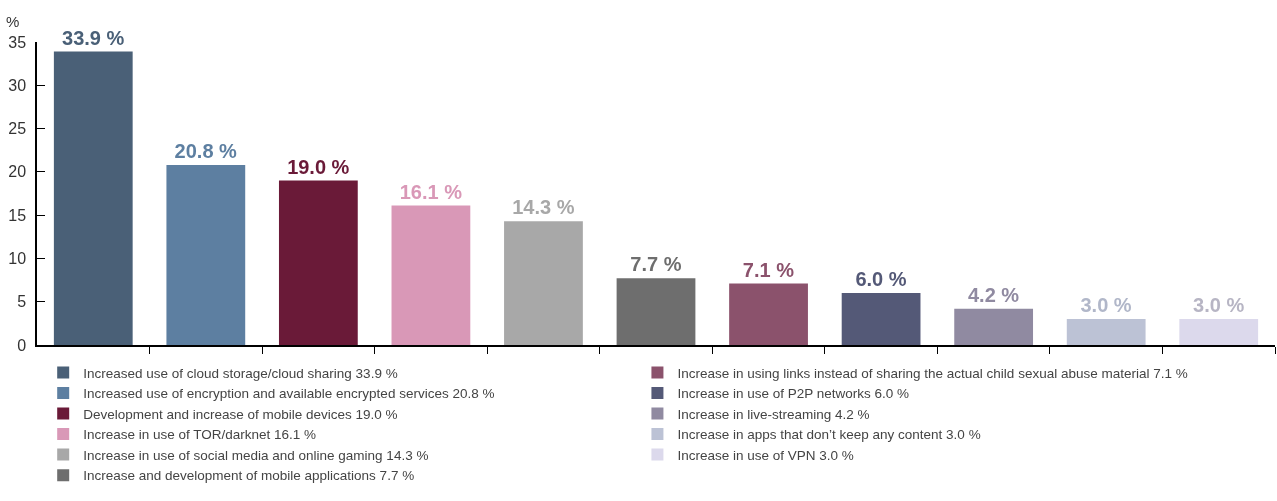  What do you see at coordinates (829, 435) in the screenshot?
I see `legend-label: Increase in apps that don’t keep any content 3.0 %` at bounding box center [829, 435].